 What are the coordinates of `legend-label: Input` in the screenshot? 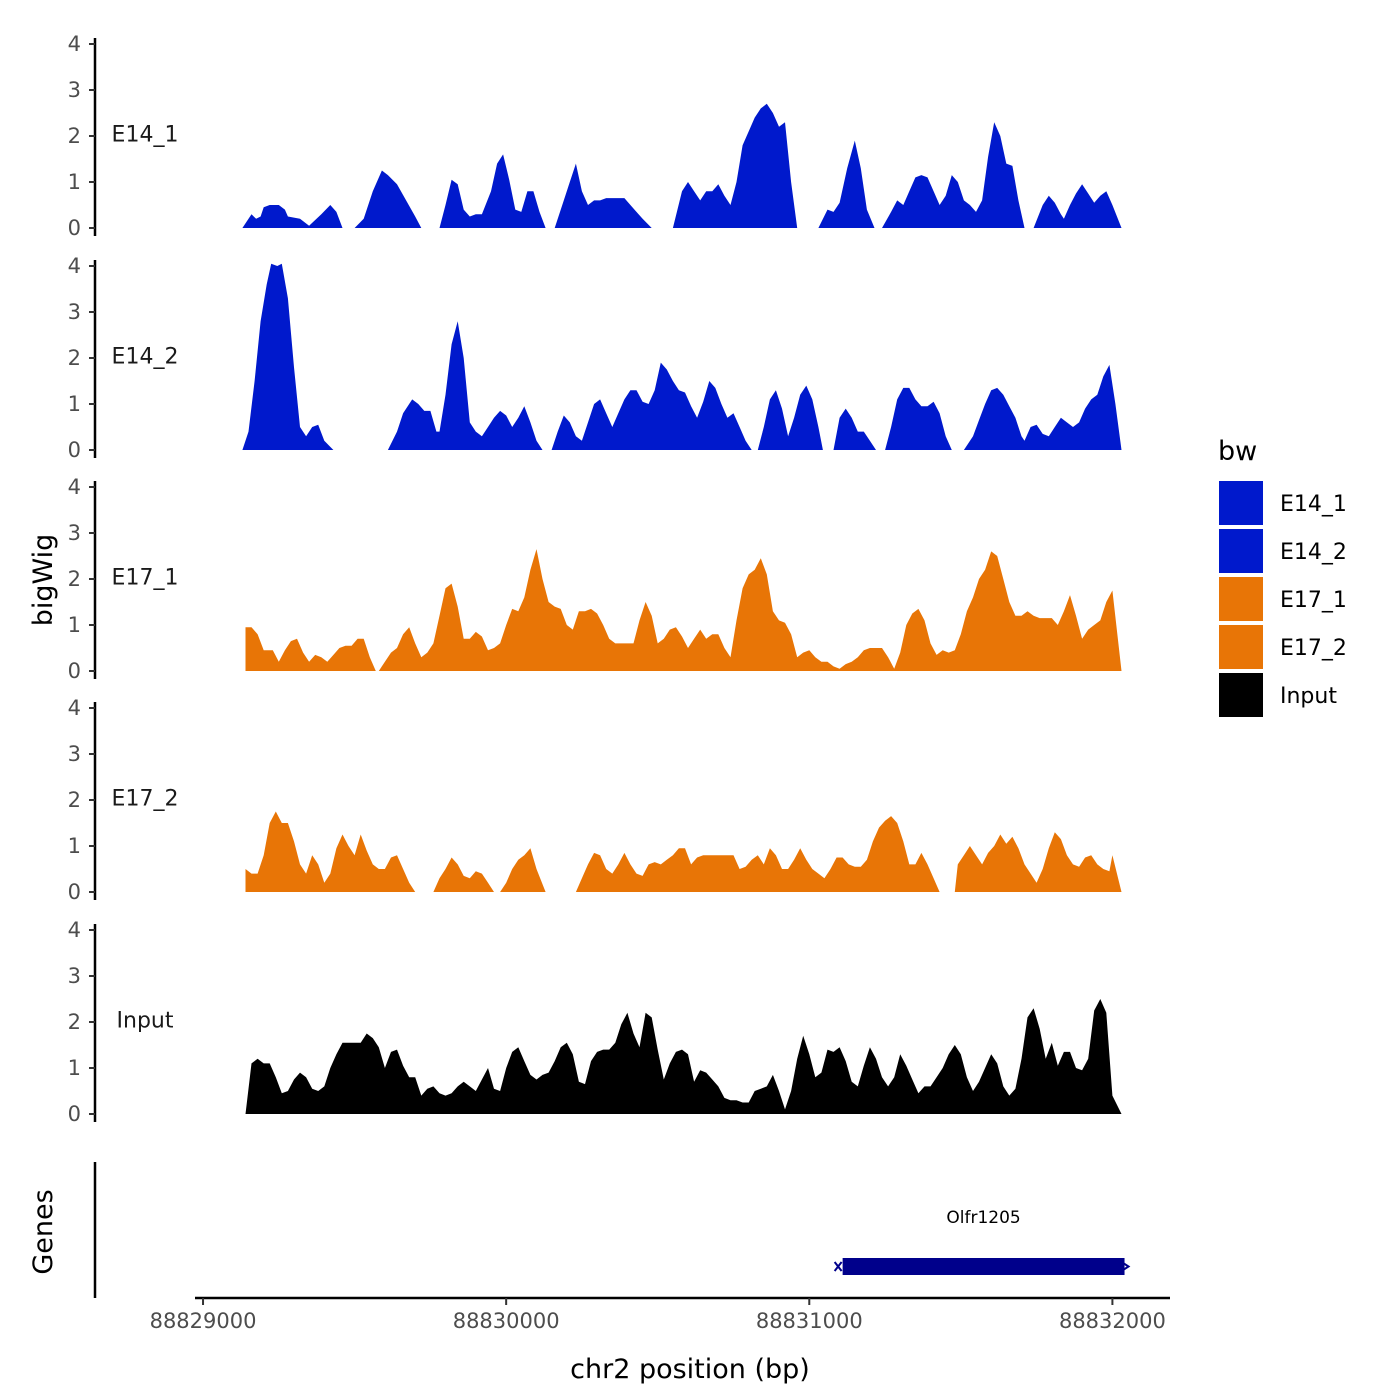 It's located at (1308, 696).